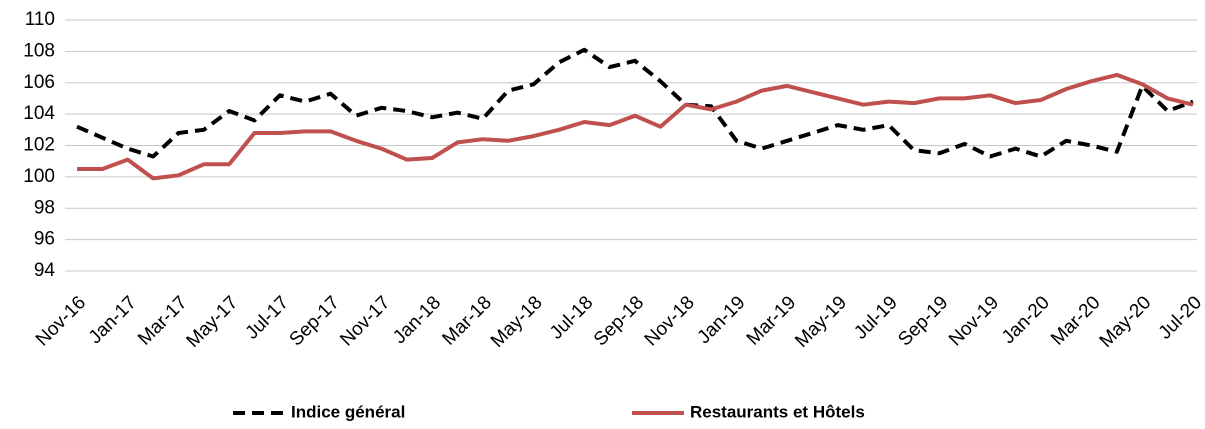  What do you see at coordinates (1180, 317) in the screenshot?
I see `x-tick-label: Jul-20` at bounding box center [1180, 317].